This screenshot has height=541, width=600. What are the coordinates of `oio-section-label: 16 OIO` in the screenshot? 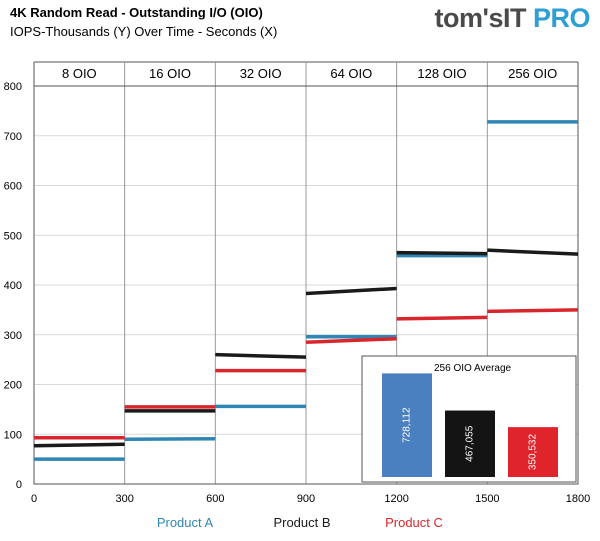 It's located at (170, 73).